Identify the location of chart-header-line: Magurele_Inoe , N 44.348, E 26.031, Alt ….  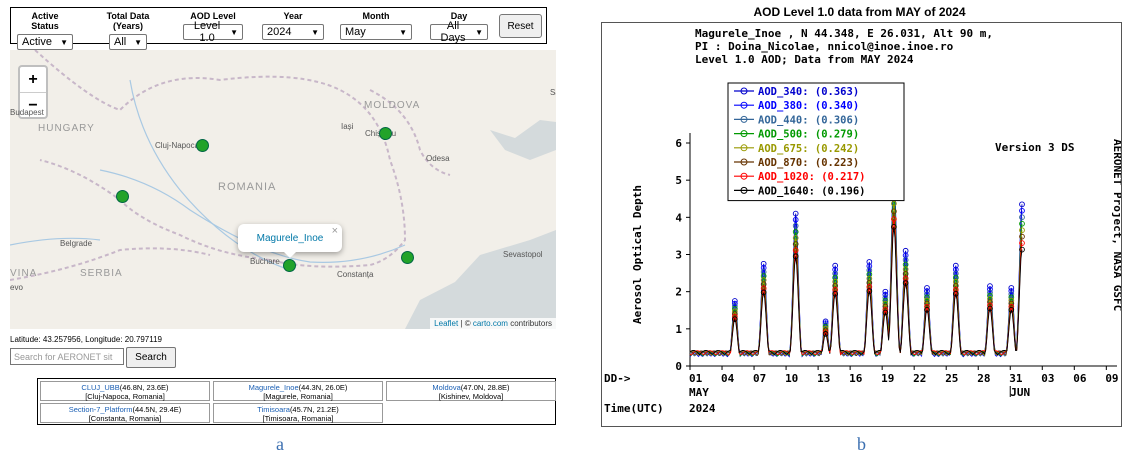
(844, 33).